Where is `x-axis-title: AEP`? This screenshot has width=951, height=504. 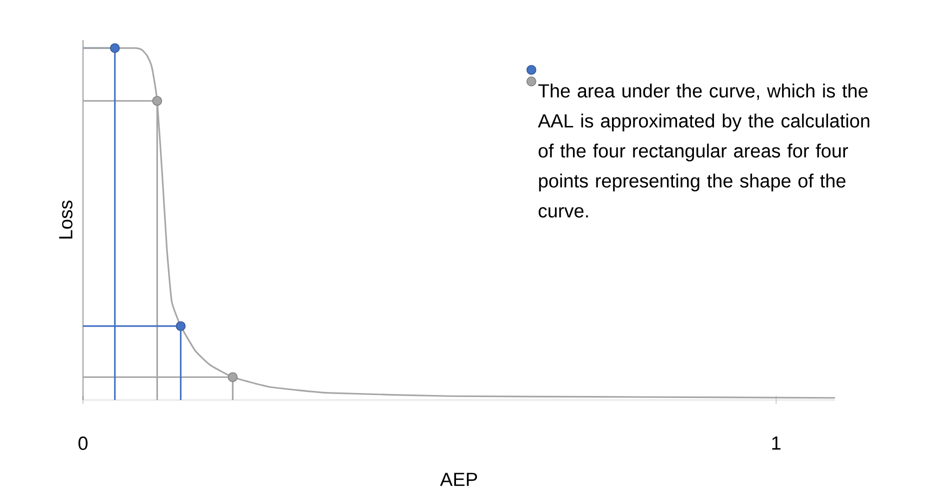
x-axis-title: AEP is located at coordinates (459, 479).